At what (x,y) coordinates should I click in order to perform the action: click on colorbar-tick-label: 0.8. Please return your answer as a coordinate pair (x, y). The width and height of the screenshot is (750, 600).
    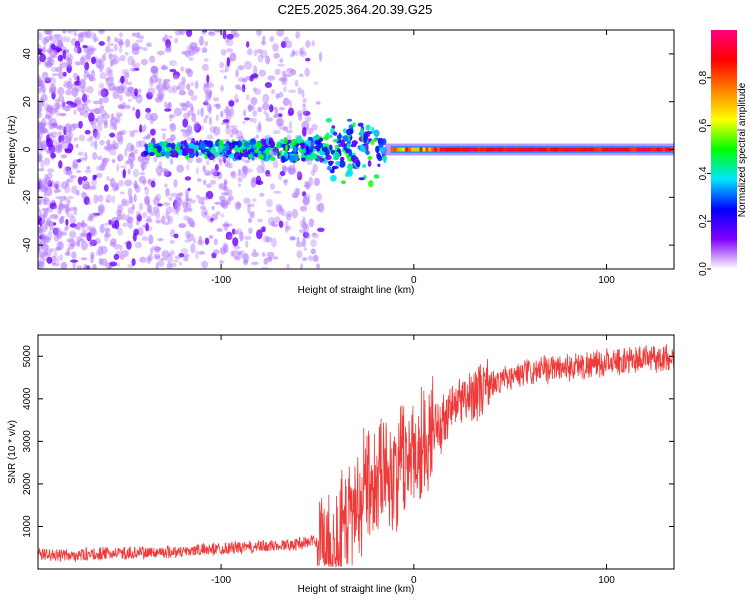
    Looking at the image, I should click on (703, 77).